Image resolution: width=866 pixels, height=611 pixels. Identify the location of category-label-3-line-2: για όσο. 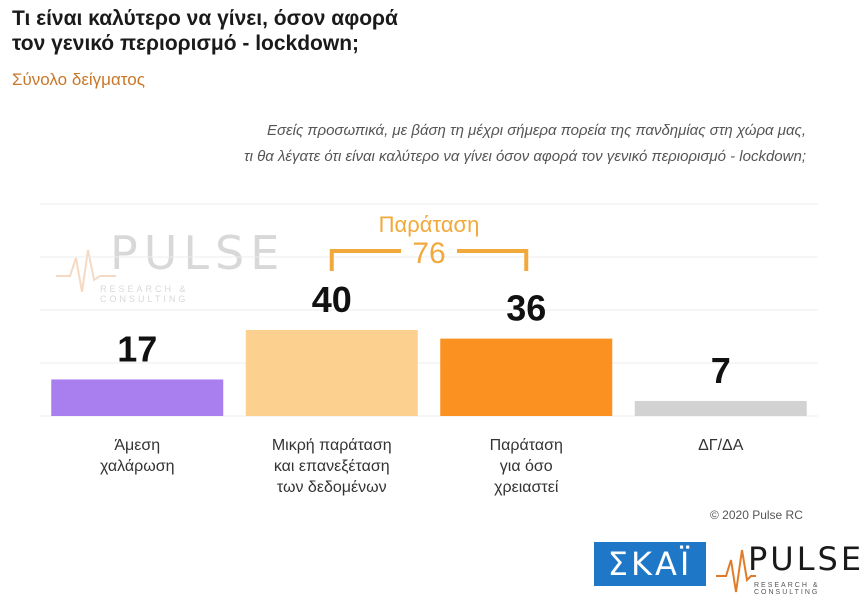
(526, 466).